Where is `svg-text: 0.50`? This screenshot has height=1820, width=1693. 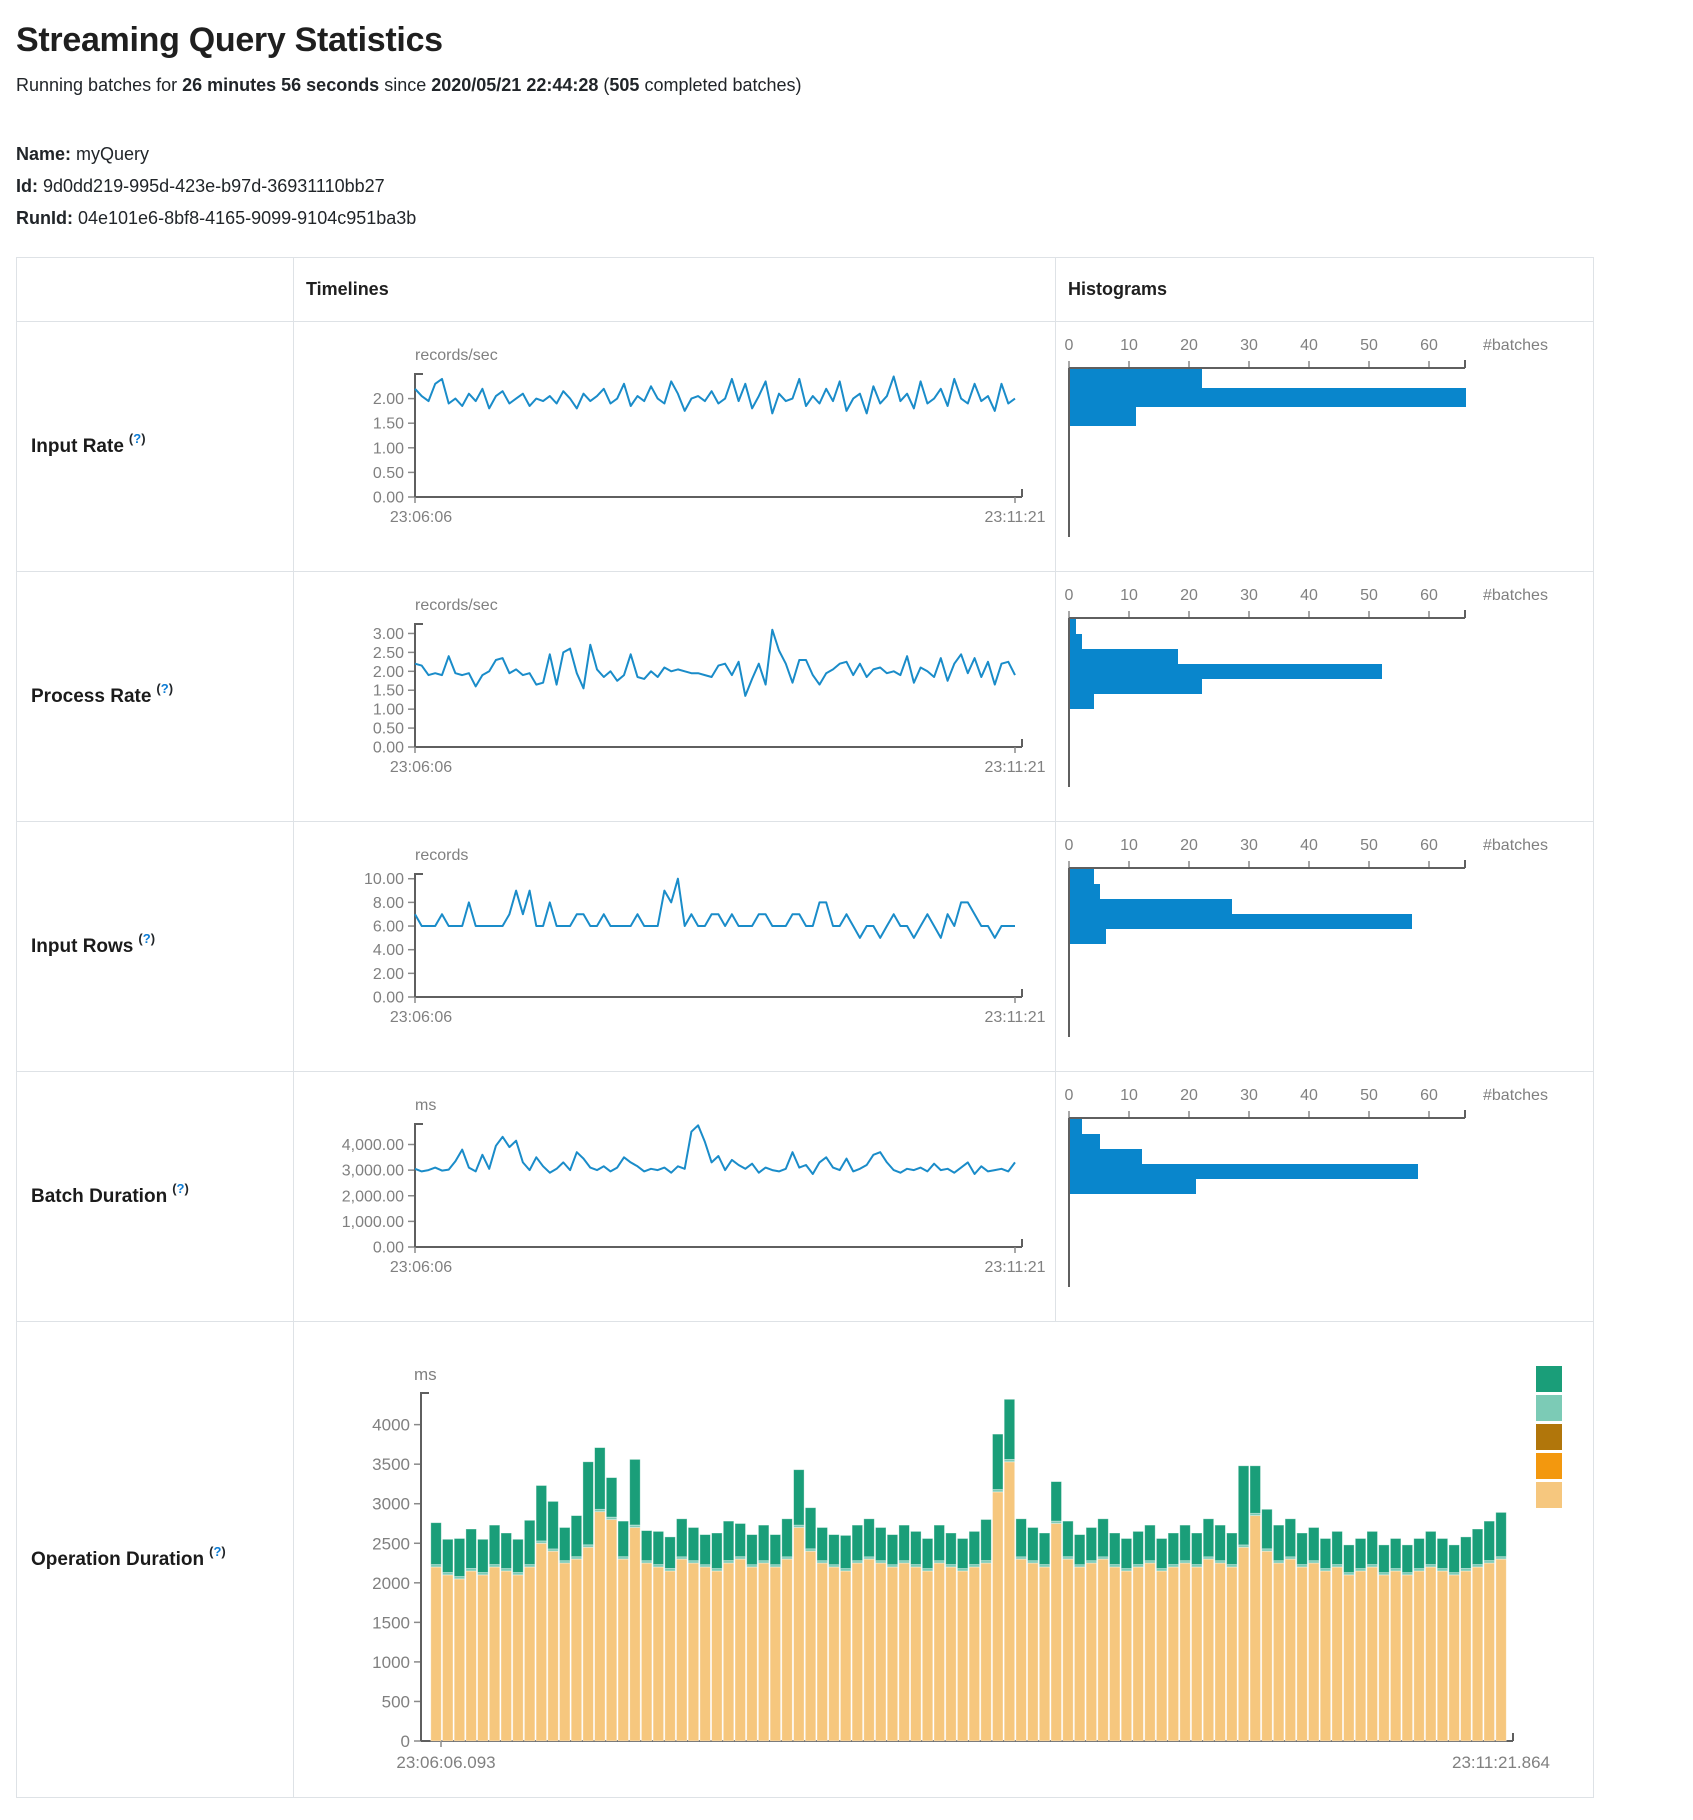
svg-text: 0.50 is located at coordinates (388, 473).